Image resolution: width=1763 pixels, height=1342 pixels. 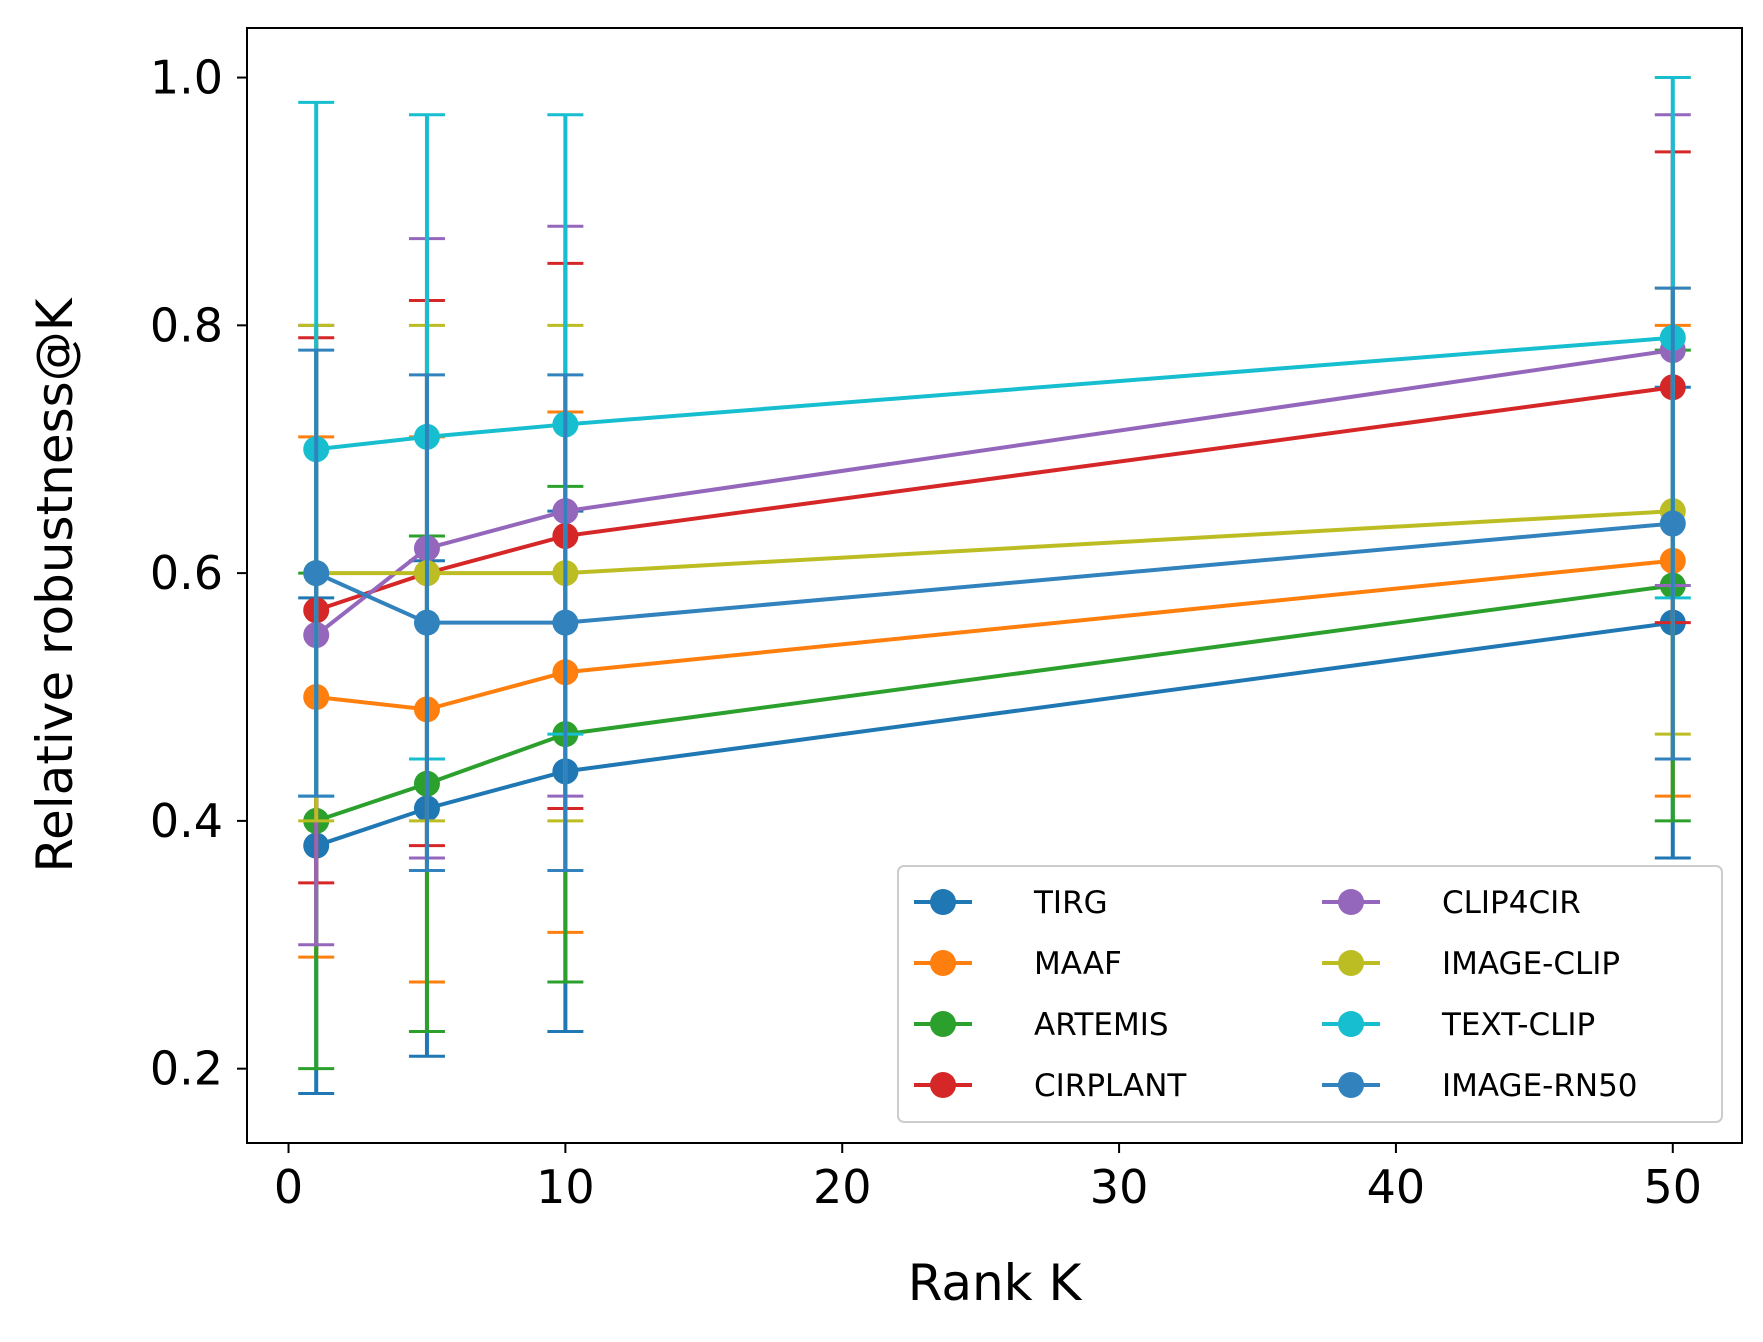 What do you see at coordinates (1531, 964) in the screenshot?
I see `legend-label: IMAGE-CLIP` at bounding box center [1531, 964].